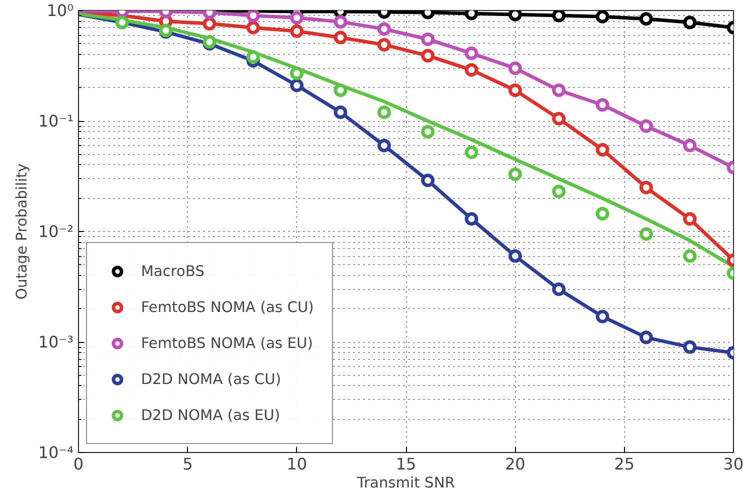  I want to click on y-tick-label: 10⁻⁴, so click(56, 452).